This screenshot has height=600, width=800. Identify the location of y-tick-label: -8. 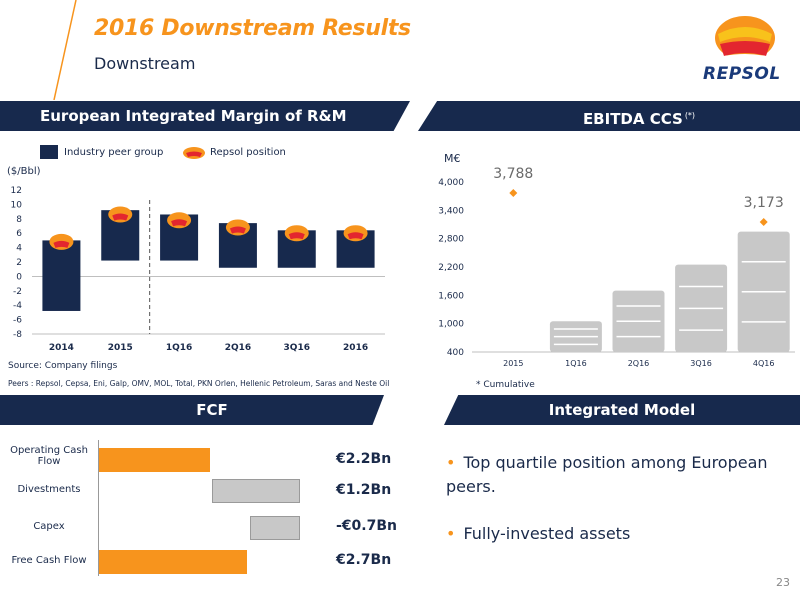
(17, 335).